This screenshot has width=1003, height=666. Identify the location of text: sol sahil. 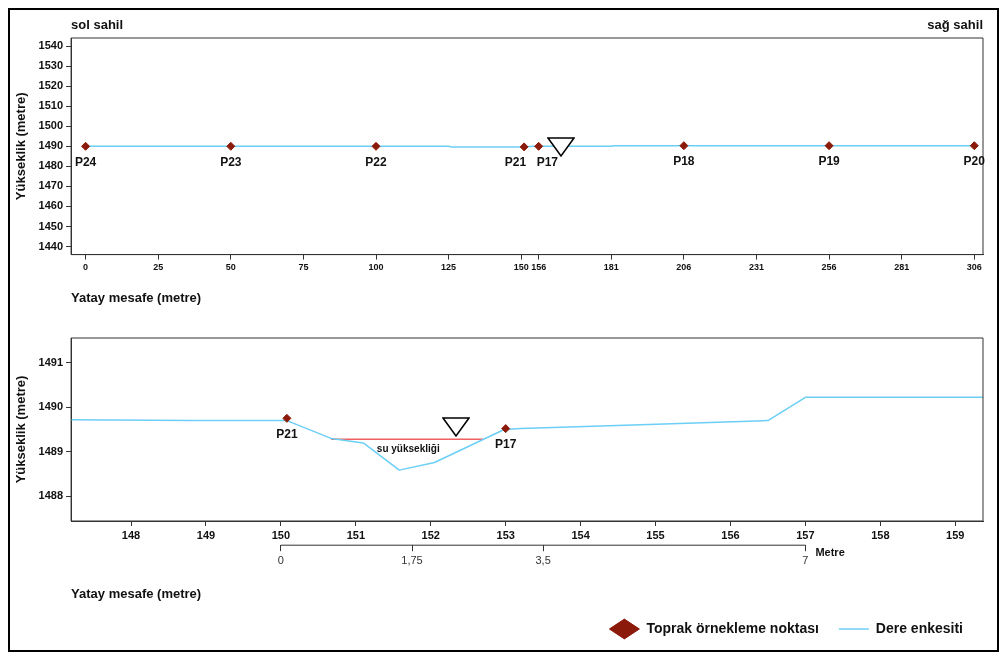
(97, 25).